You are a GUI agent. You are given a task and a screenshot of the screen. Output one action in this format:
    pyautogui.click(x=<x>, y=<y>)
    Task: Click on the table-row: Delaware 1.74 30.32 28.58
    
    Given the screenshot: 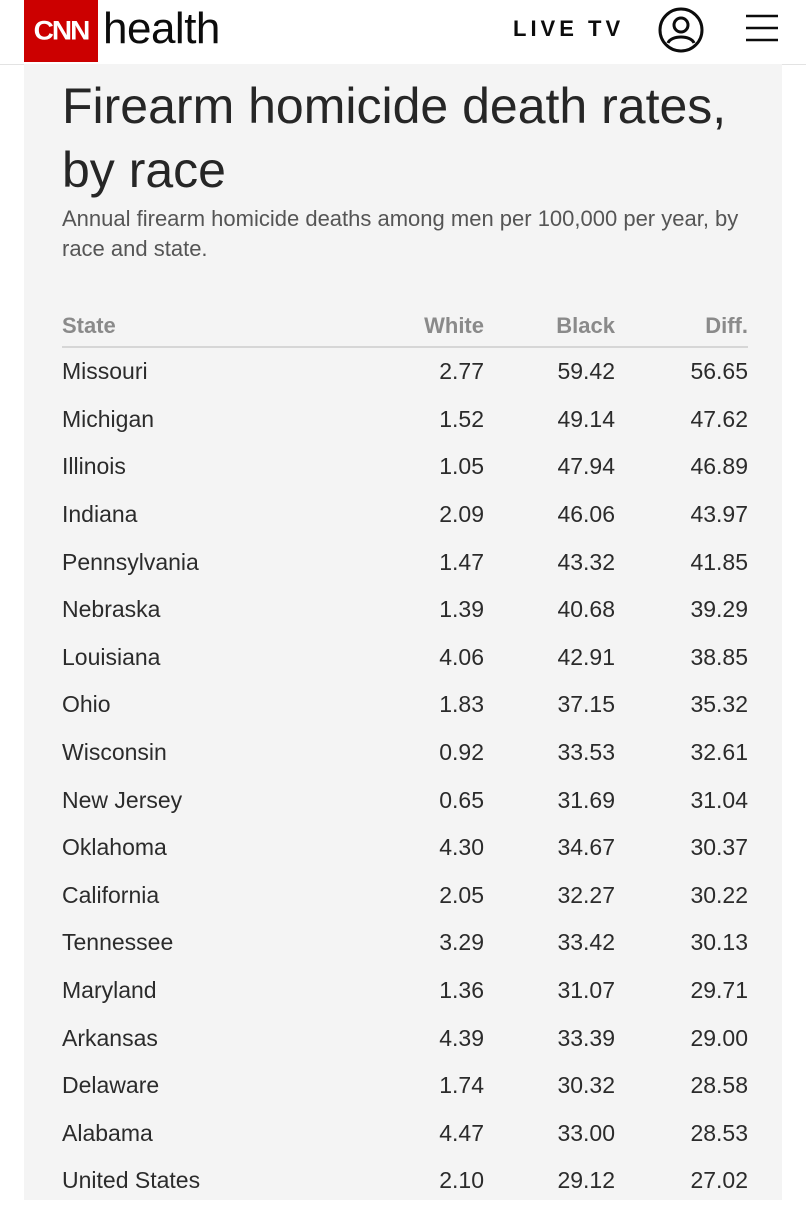 What is the action you would take?
    pyautogui.click(x=405, y=1086)
    